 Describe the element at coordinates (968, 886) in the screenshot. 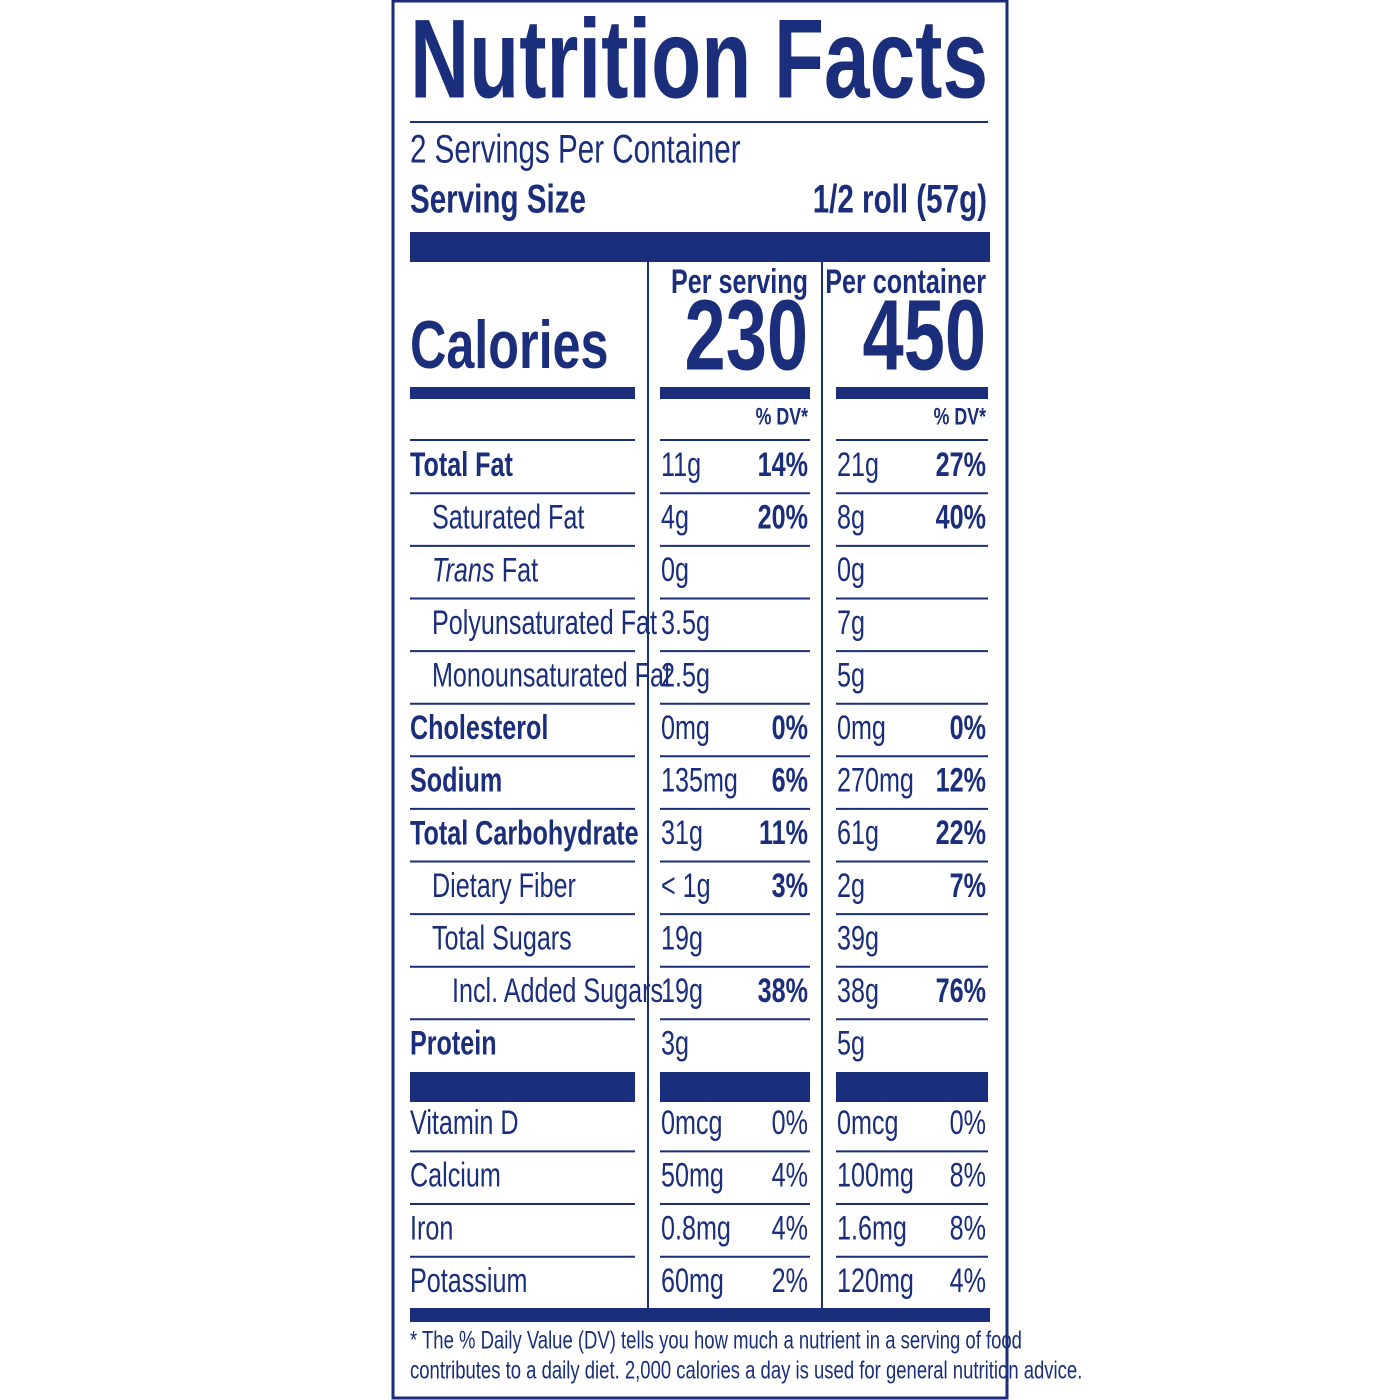

I see `nutrient-dv: 7%` at that location.